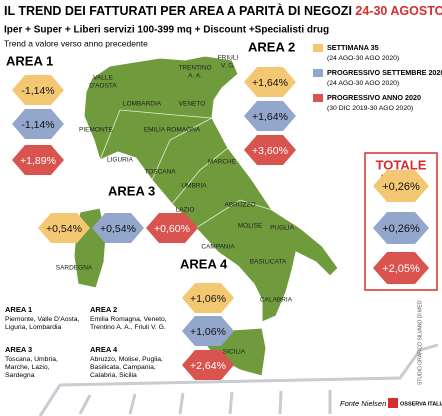  What do you see at coordinates (20, 375) in the screenshot?
I see `footnote-text: Sardegna` at bounding box center [20, 375].